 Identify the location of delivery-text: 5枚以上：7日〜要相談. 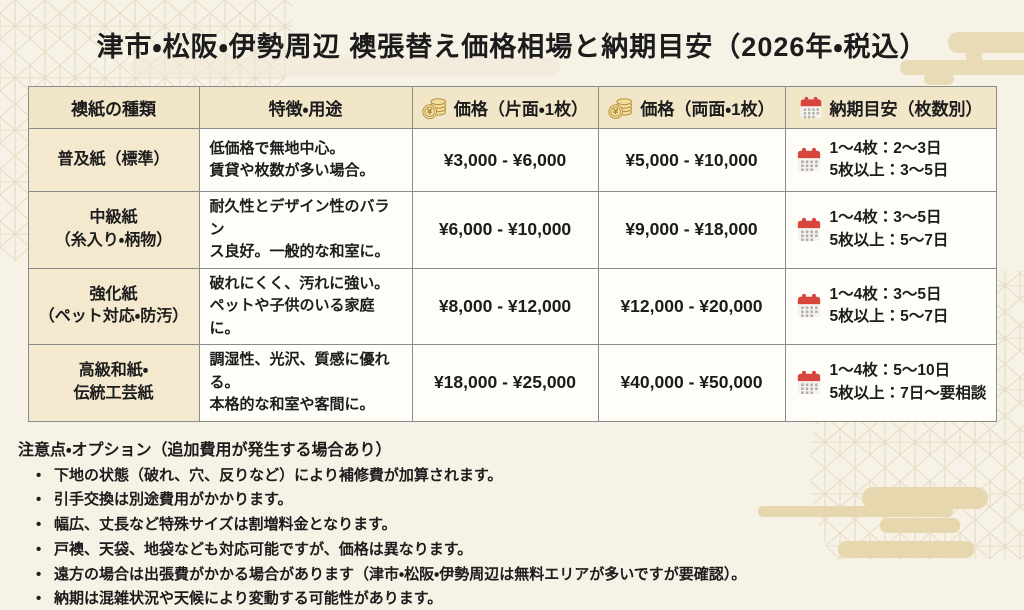
(908, 394).